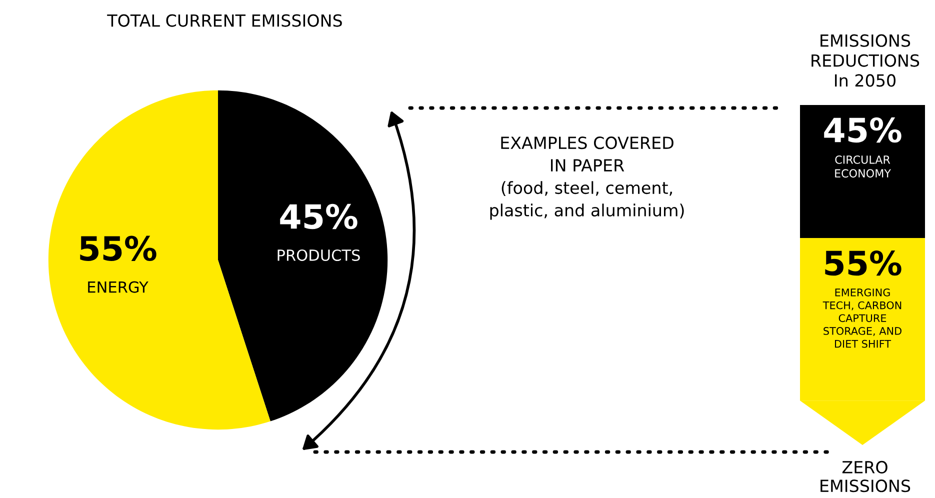 The image size is (935, 498). I want to click on slice-label: ENERGY, so click(118, 287).